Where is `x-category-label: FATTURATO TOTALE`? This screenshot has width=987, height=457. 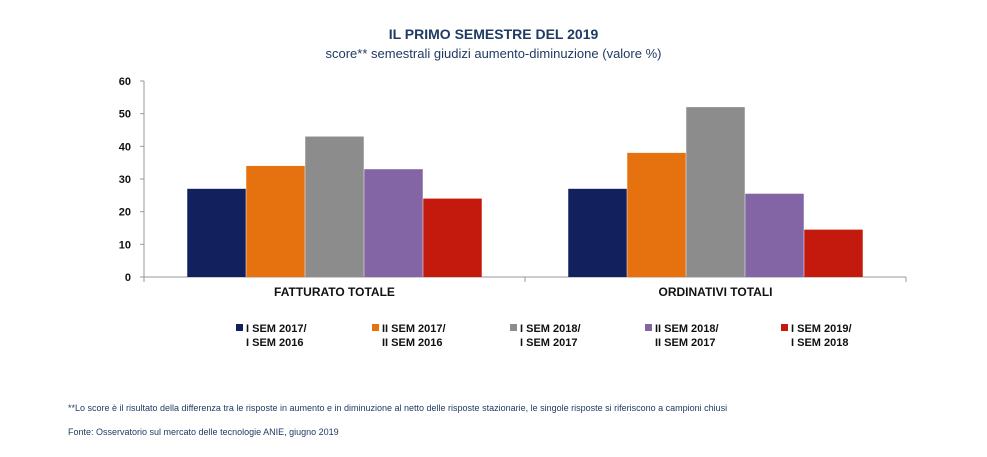
x-category-label: FATTURATO TOTALE is located at coordinates (334, 292).